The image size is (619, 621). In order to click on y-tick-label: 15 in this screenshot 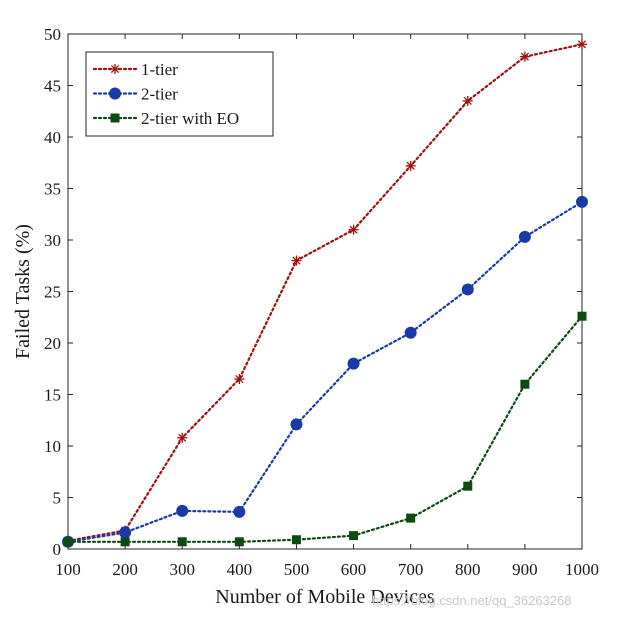, I will do `click(52, 395)`.